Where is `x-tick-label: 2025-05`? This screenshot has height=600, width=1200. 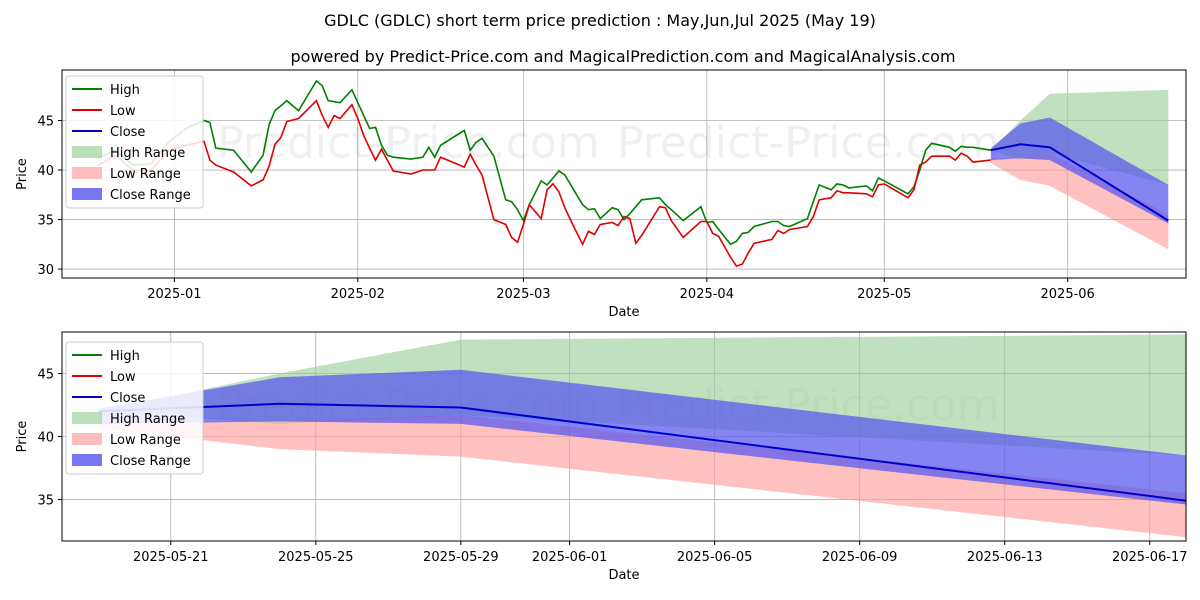
x-tick-label: 2025-05 is located at coordinates (884, 294).